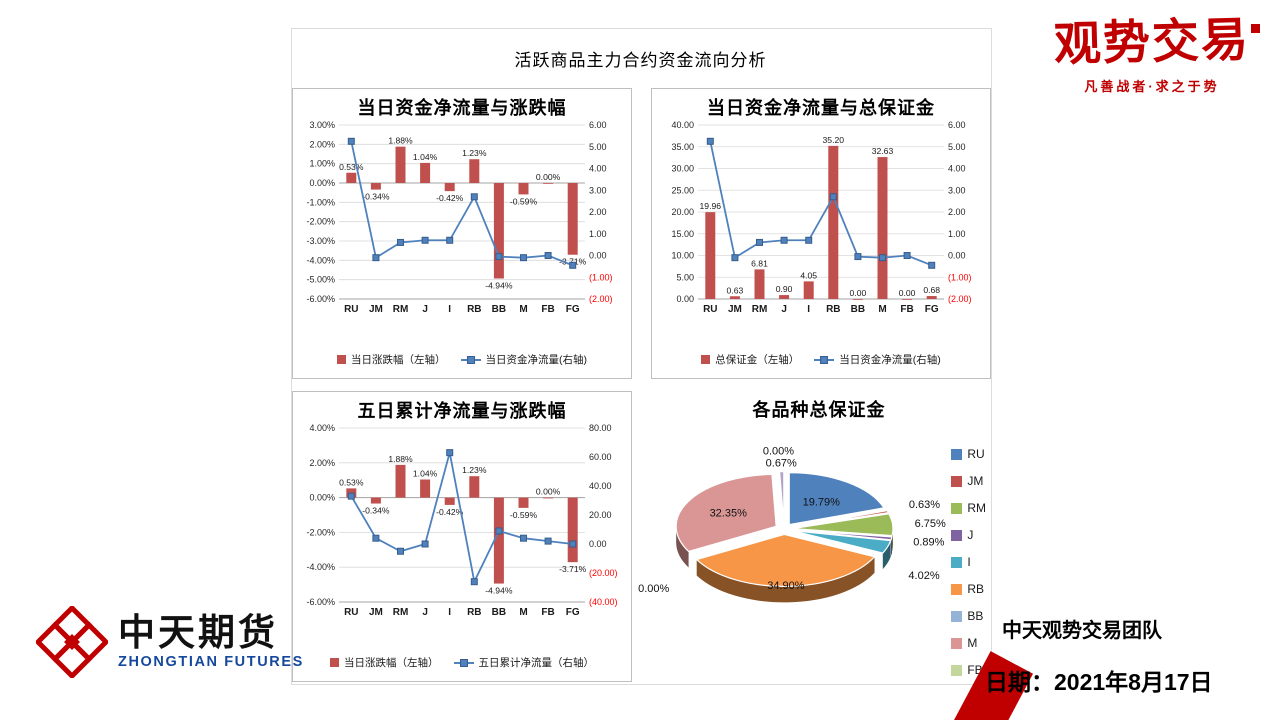 This screenshot has height=720, width=1280. Describe the element at coordinates (842, 535) in the screenshot. I see `pie-slice-J` at that location.